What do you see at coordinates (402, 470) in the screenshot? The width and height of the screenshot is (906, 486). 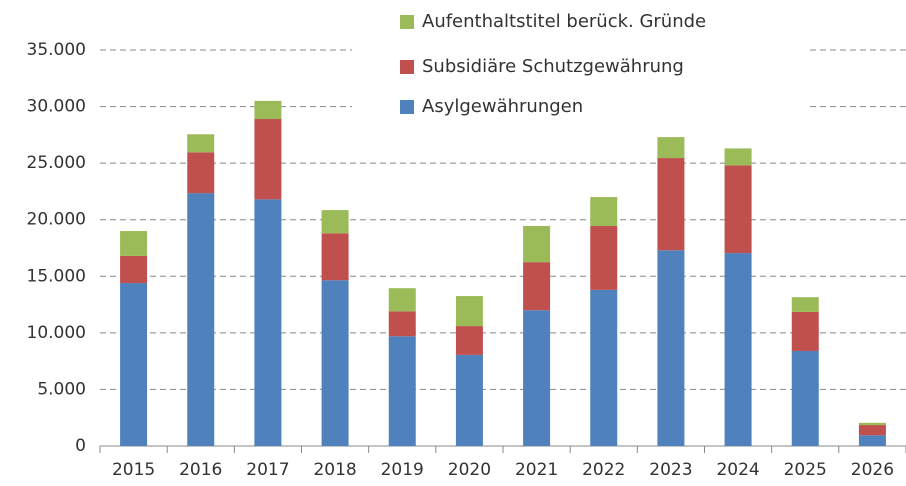 I see `x-tick-label: 2019` at bounding box center [402, 470].